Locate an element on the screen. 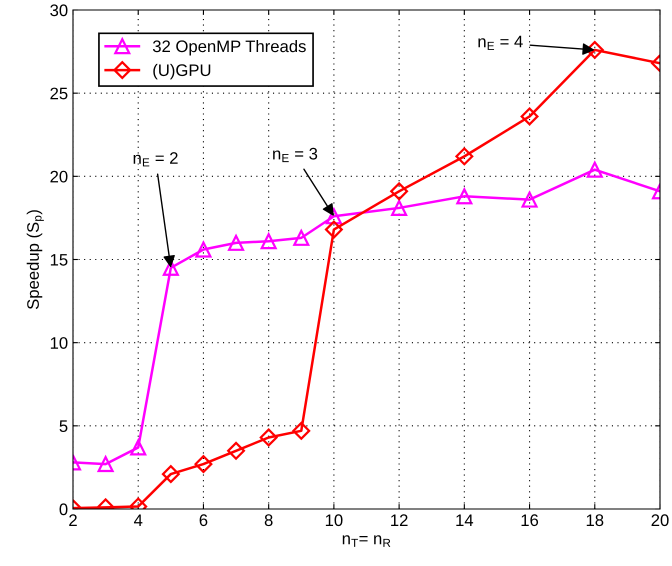 The image size is (672, 566). x-tick-label: 20 is located at coordinates (660, 520).